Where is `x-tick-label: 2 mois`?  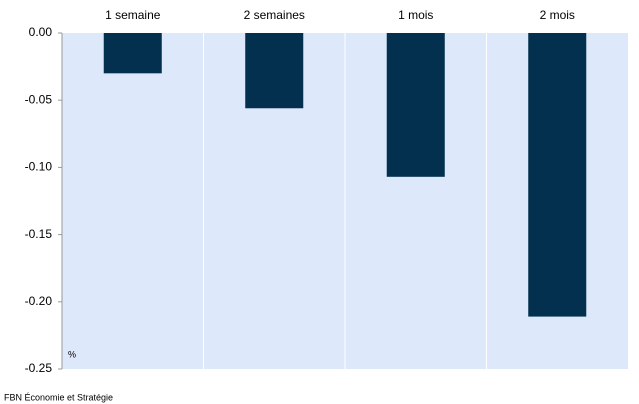
x-tick-label: 2 mois is located at coordinates (557, 15).